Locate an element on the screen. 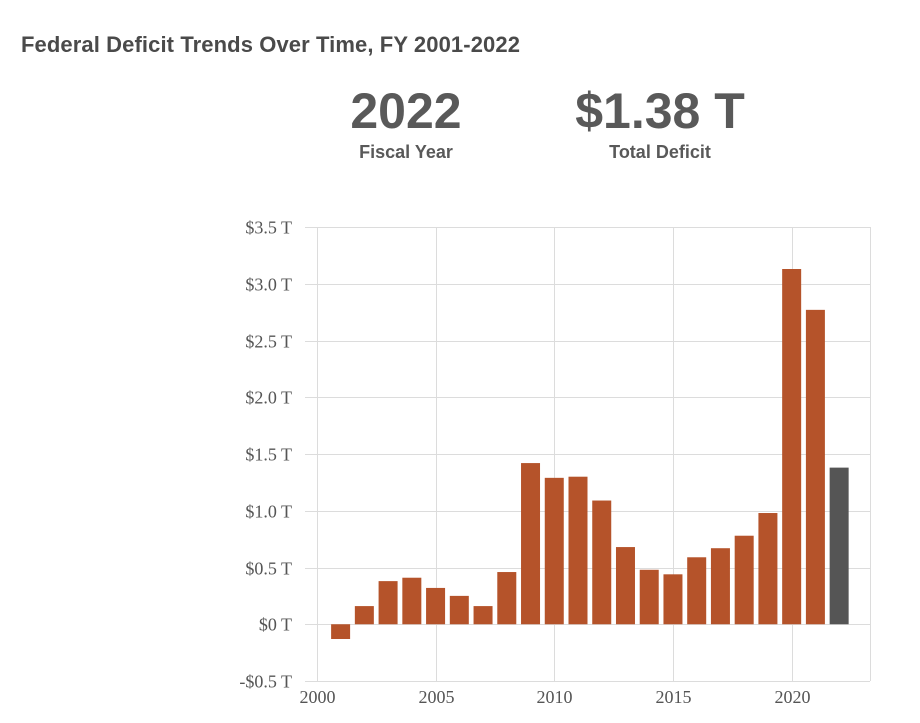  fiscal-year-stat: 2022 Fiscal Year is located at coordinates (406, 123).